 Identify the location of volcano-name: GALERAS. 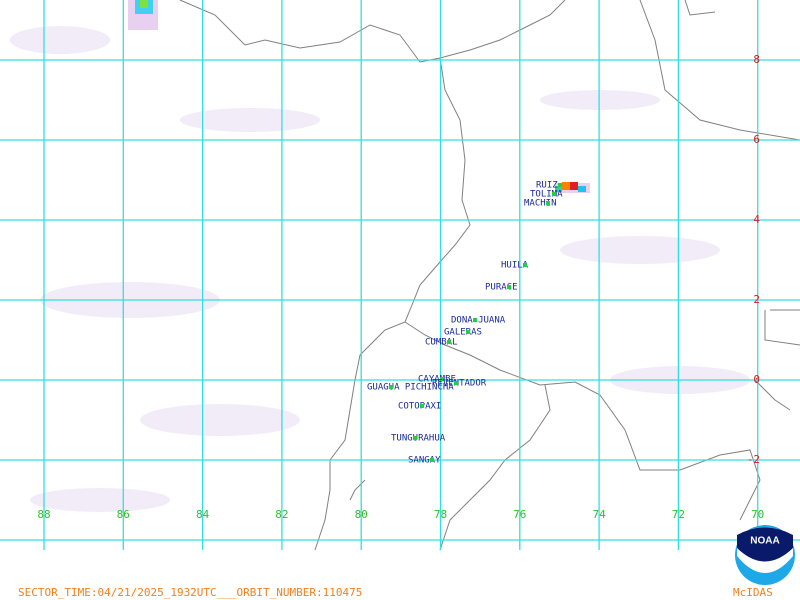
(463, 333).